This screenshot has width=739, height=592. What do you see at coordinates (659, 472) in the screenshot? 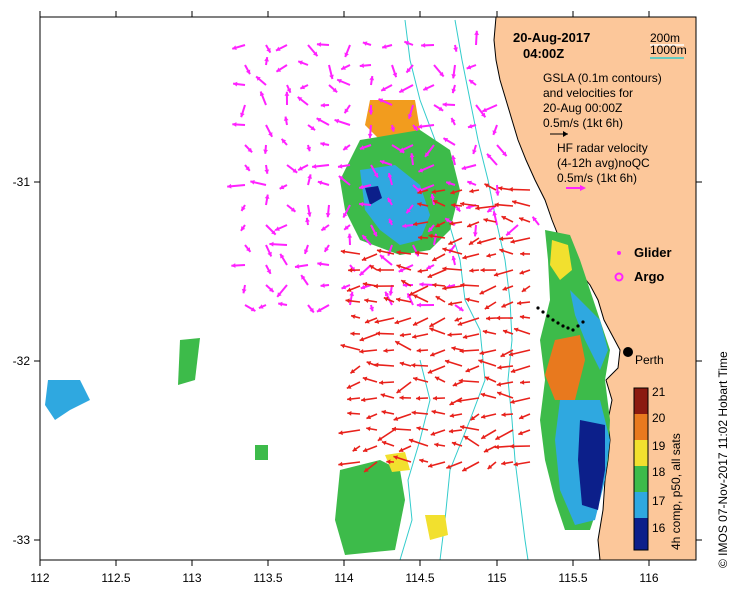
I see `colorbar-tick-18: 18` at bounding box center [659, 472].